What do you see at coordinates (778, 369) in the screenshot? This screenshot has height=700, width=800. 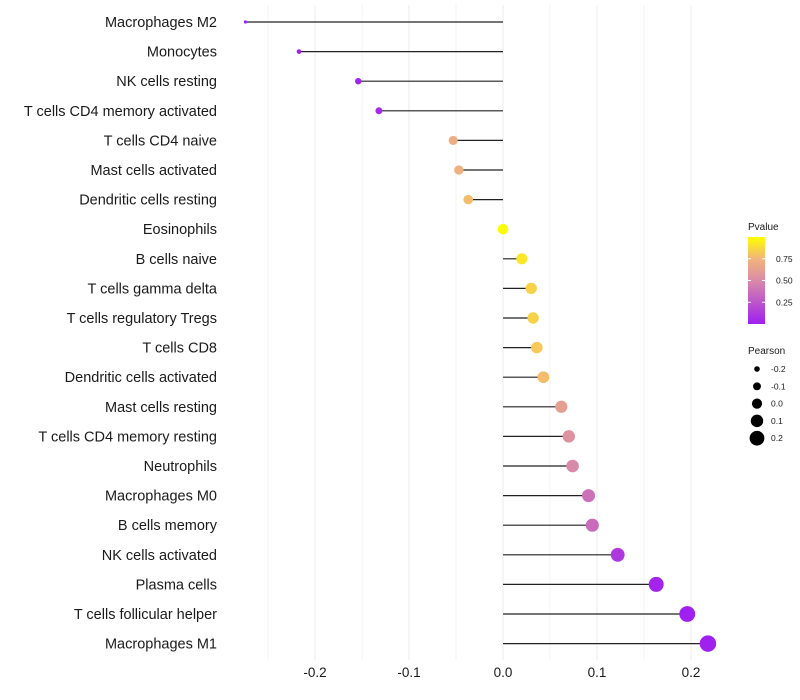 I see `size-legend-label: -0.2` at bounding box center [778, 369].